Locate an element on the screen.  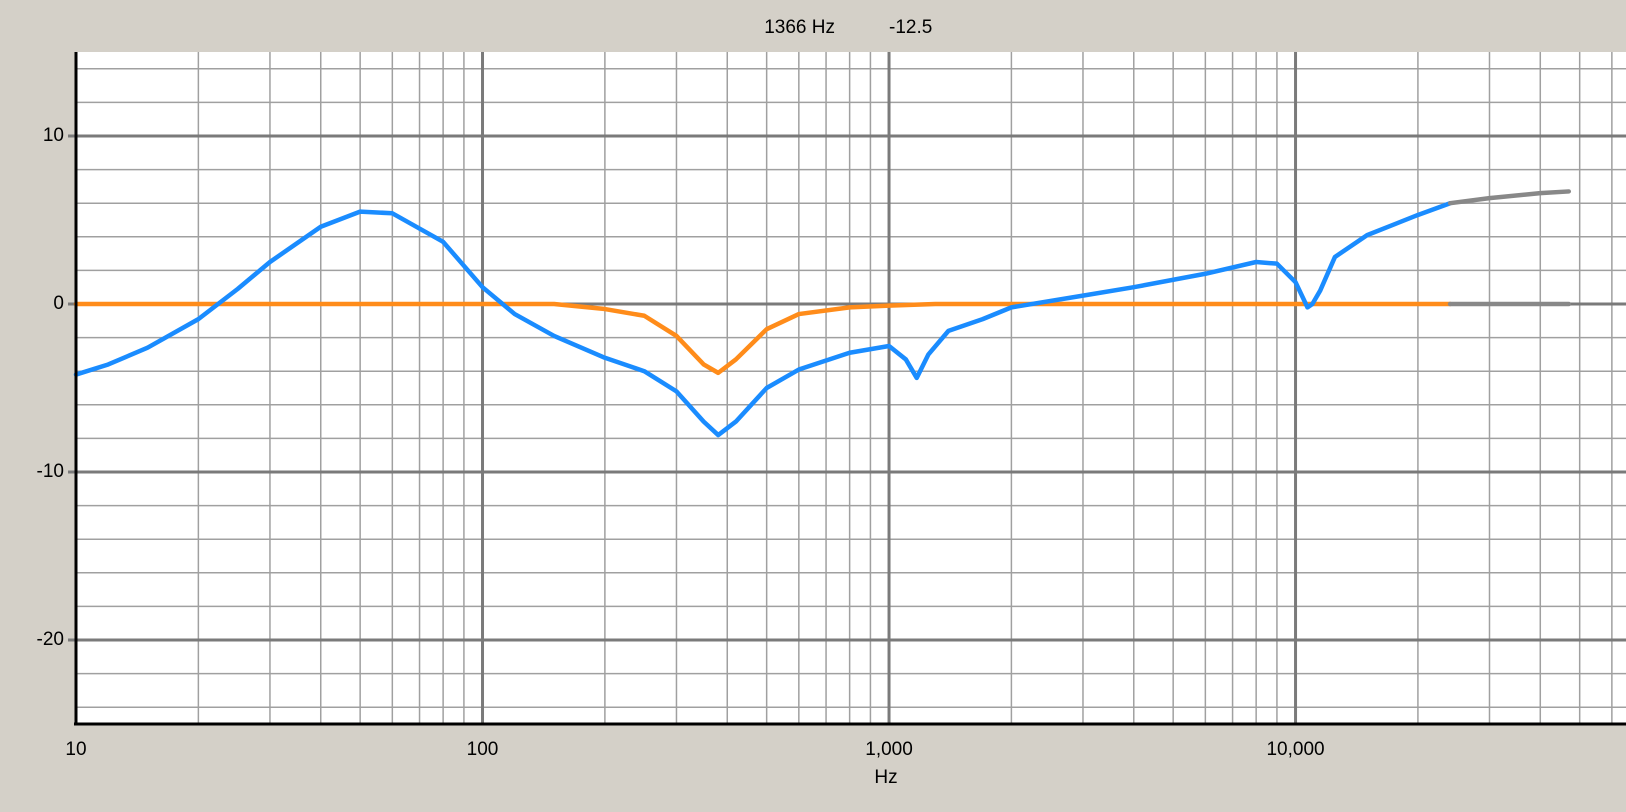
y-tick-label: -20 is located at coordinates (50, 639).